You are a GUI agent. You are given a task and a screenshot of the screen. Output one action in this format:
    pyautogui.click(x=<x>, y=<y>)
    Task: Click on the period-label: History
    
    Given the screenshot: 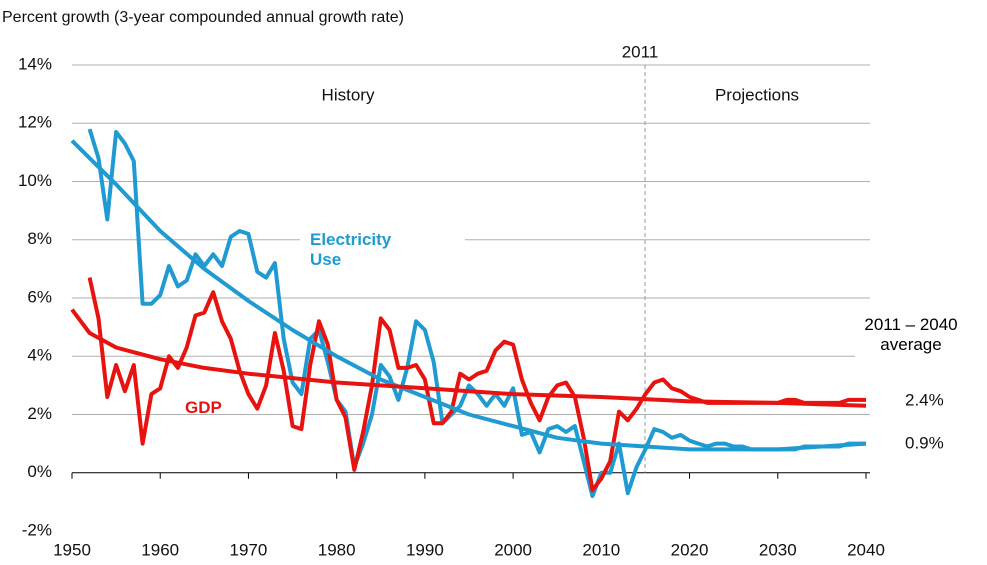 What is the action you would take?
    pyautogui.click(x=348, y=94)
    